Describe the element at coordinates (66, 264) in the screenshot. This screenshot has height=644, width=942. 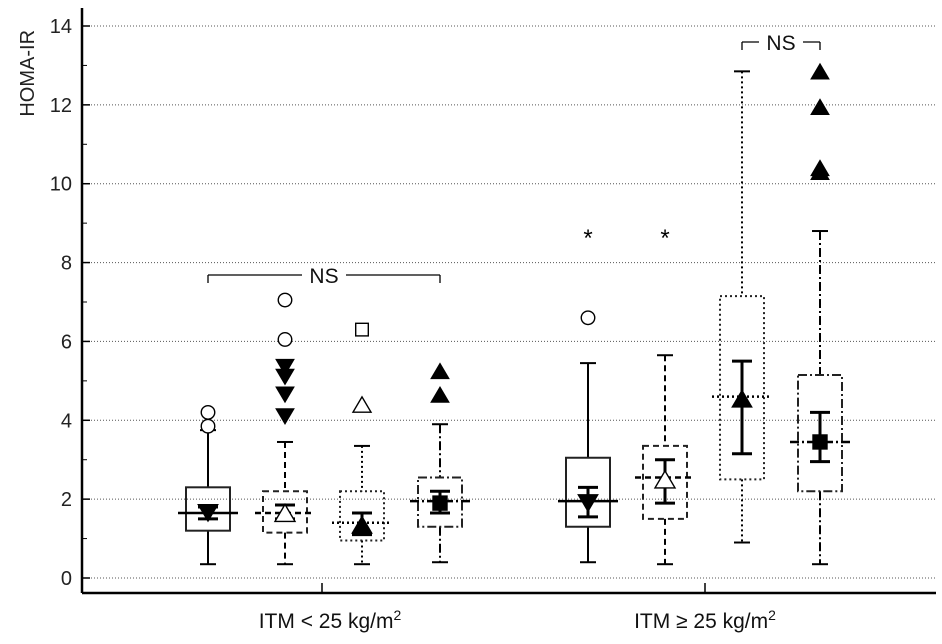
I see `y-tick-label: 8` at that location.